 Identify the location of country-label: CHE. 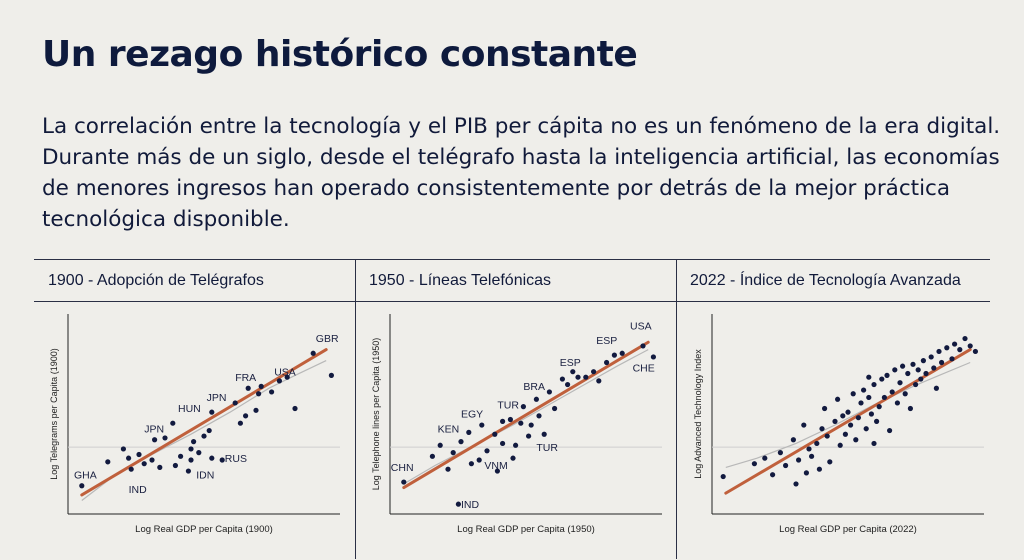
(644, 369).